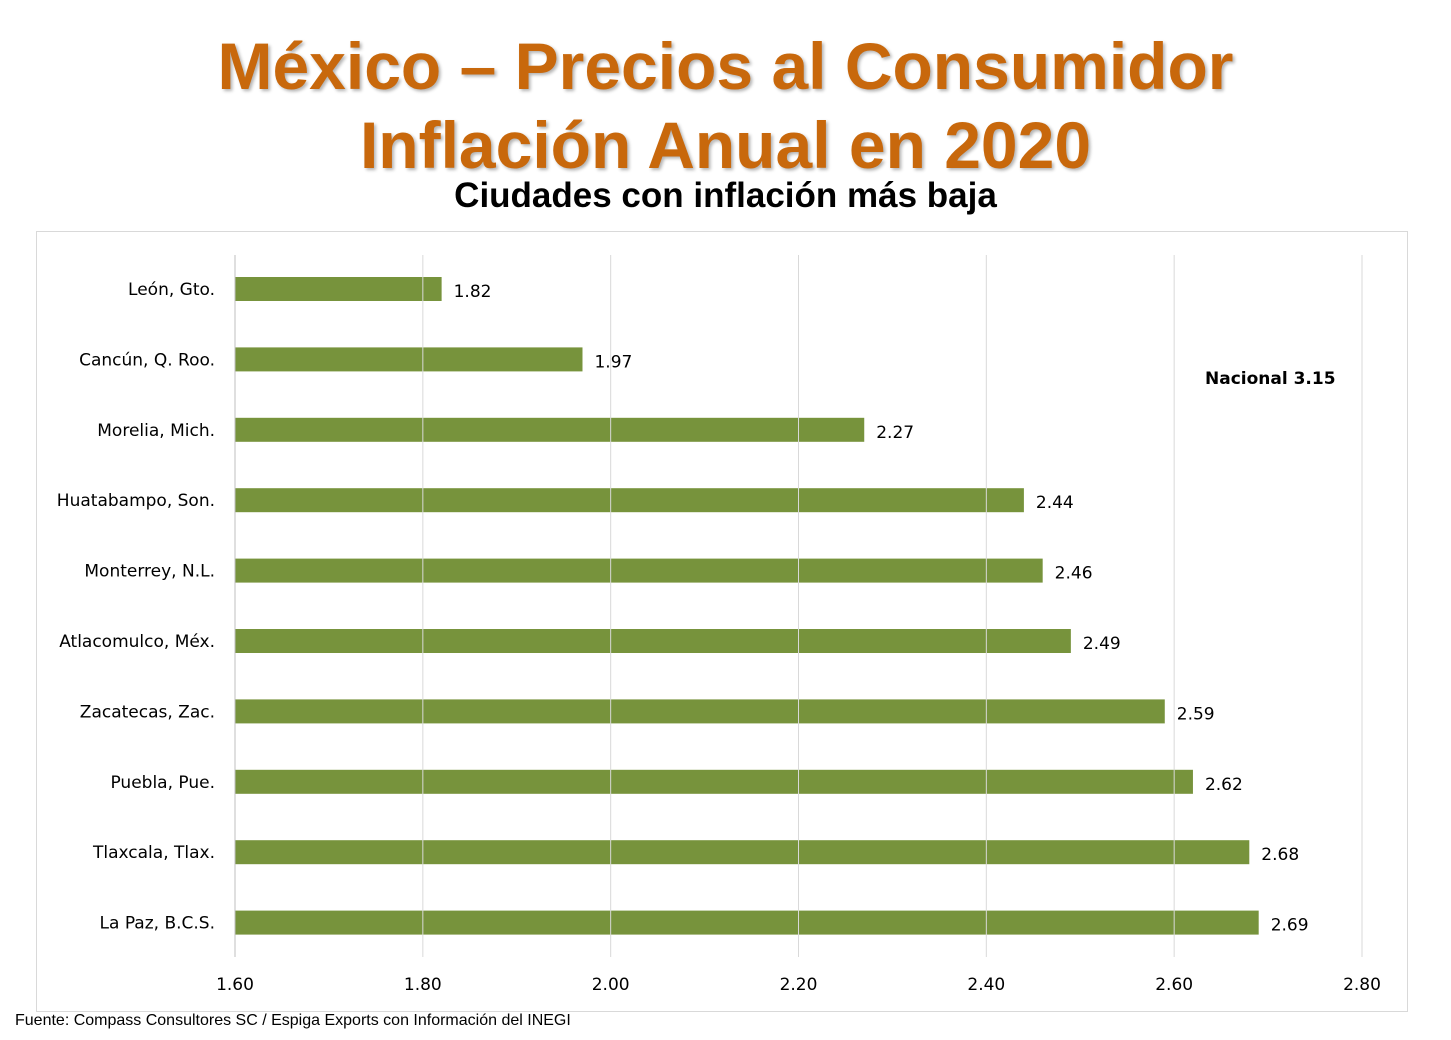 This screenshot has height=1040, width=1451. I want to click on category-label: Tlaxcala, Tlax., so click(153, 853).